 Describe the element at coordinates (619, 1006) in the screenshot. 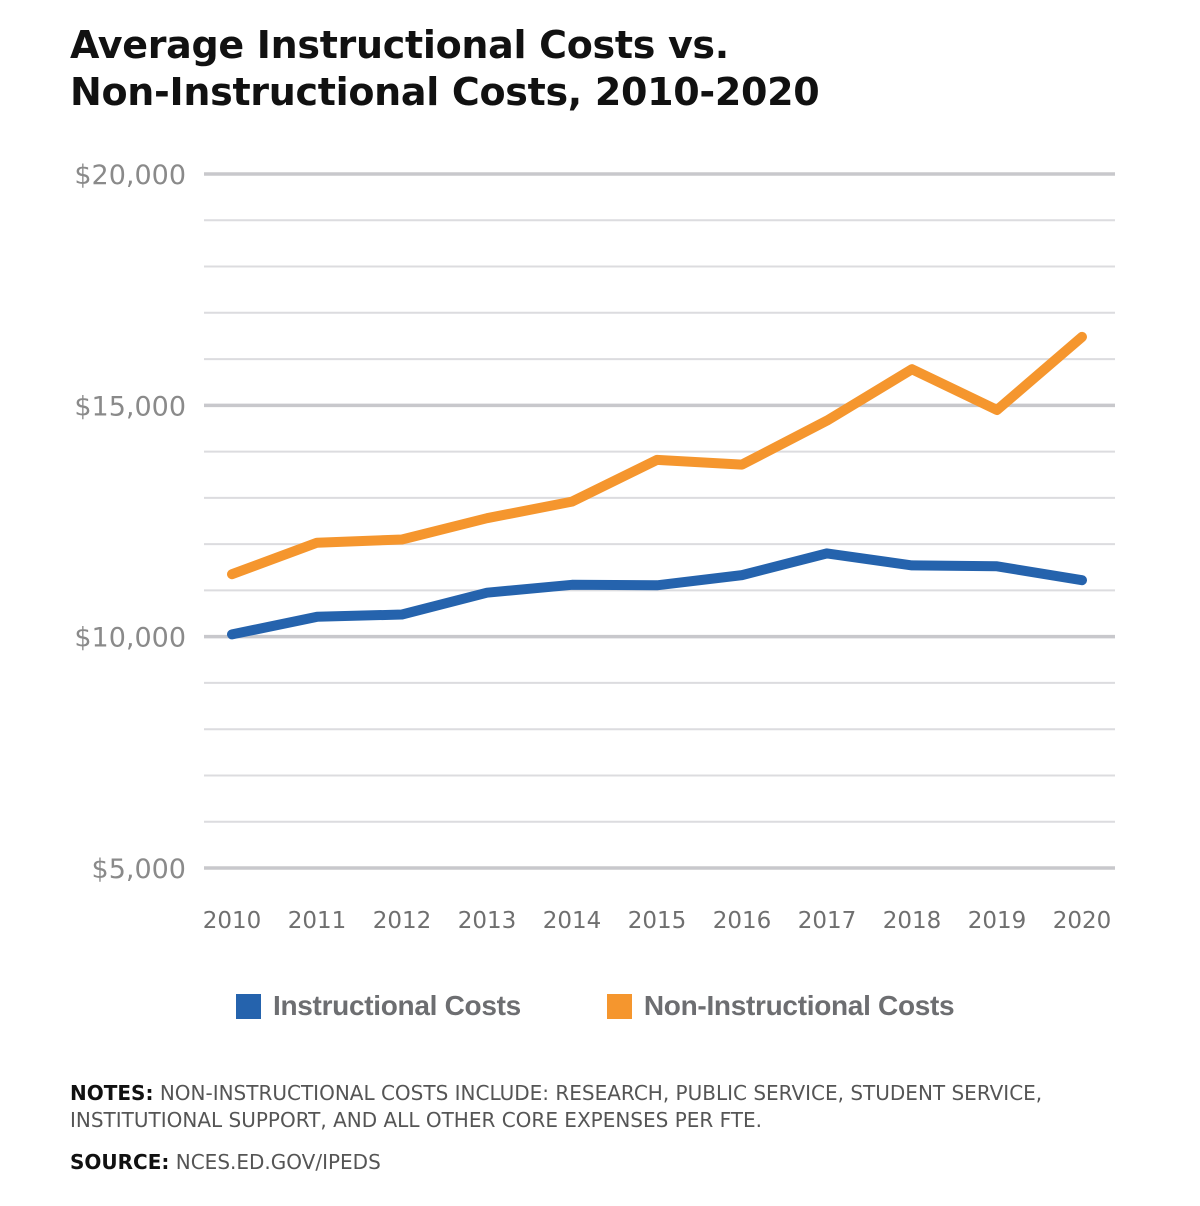

I see `legend-swatch-non-instructional` at that location.